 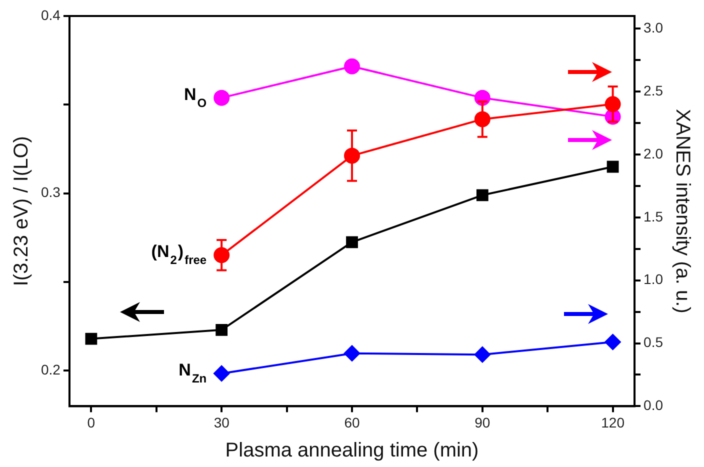 What do you see at coordinates (654, 342) in the screenshot?
I see `y2-tick-label: 0.5` at bounding box center [654, 342].